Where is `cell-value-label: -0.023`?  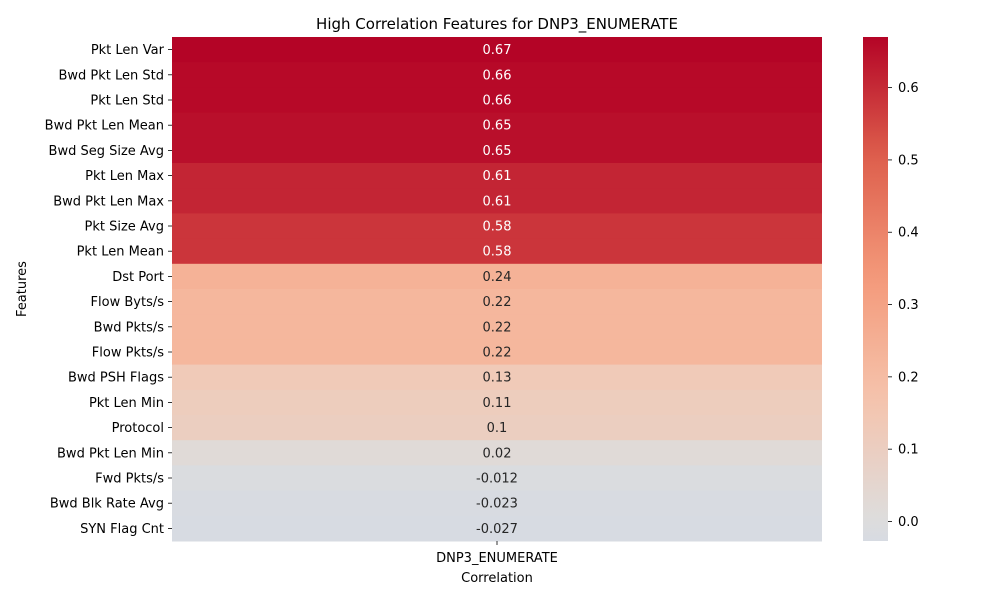 cell-value-label: -0.023 is located at coordinates (497, 504).